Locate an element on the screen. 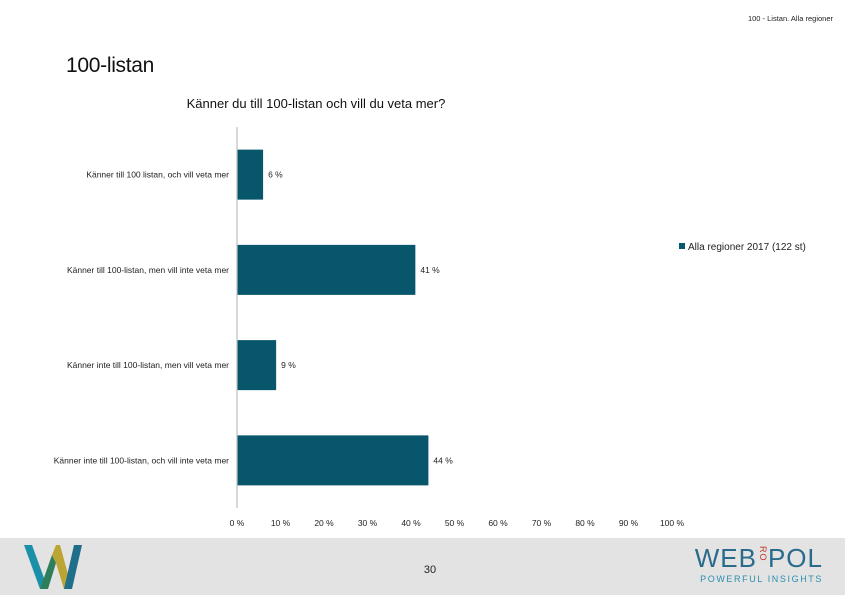 The image size is (845, 596). x-tick-label: 90 % is located at coordinates (629, 523).